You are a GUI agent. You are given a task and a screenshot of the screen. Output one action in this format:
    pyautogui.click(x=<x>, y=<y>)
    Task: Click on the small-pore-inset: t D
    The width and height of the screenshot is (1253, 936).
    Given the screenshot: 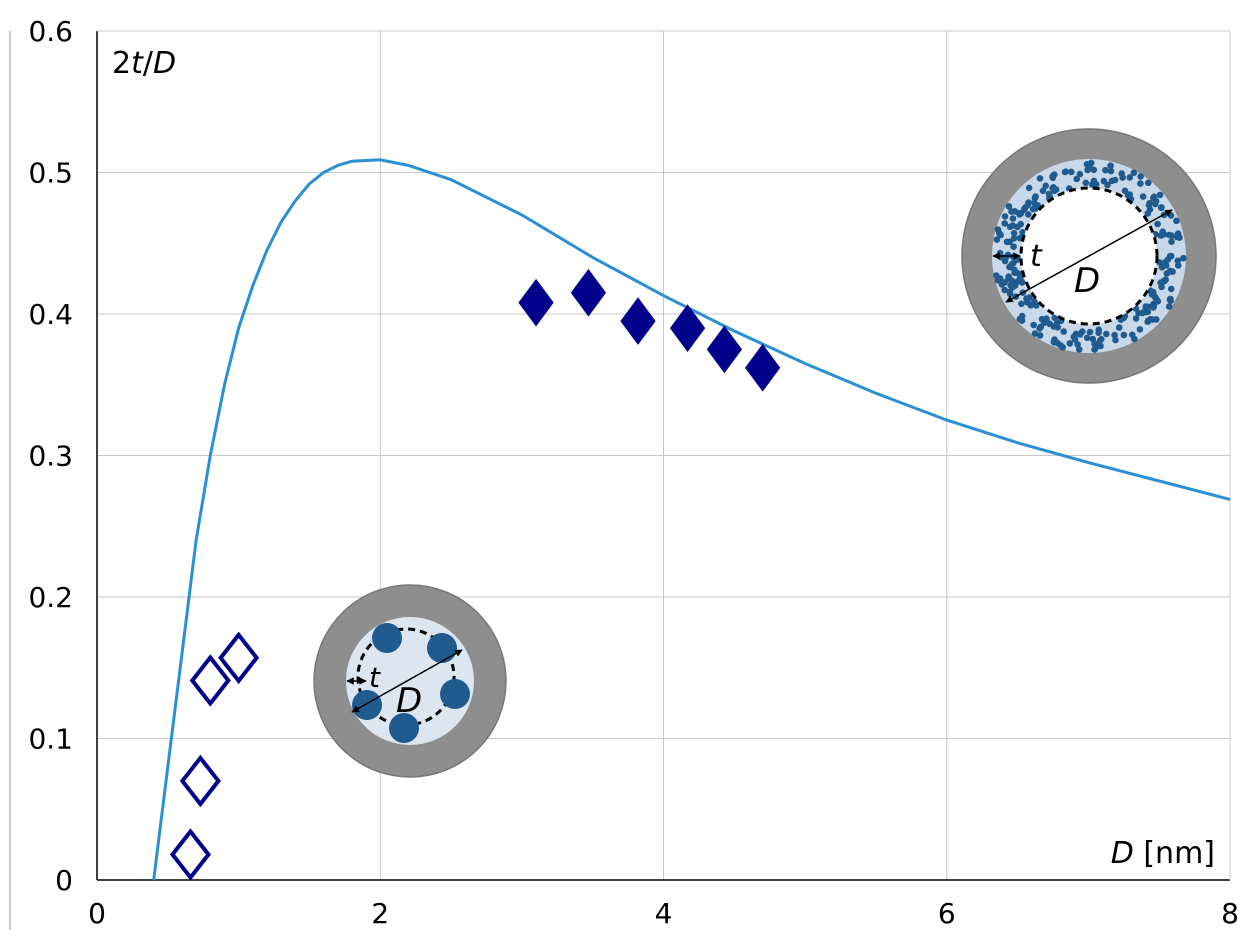 What is the action you would take?
    pyautogui.click(x=410, y=681)
    